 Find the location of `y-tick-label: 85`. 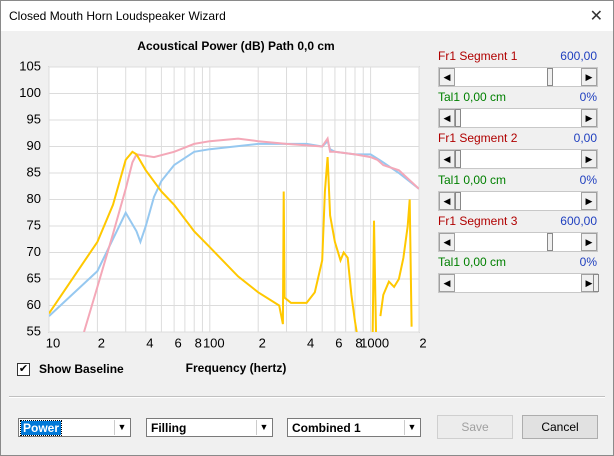

y-tick-label: 85 is located at coordinates (34, 171).